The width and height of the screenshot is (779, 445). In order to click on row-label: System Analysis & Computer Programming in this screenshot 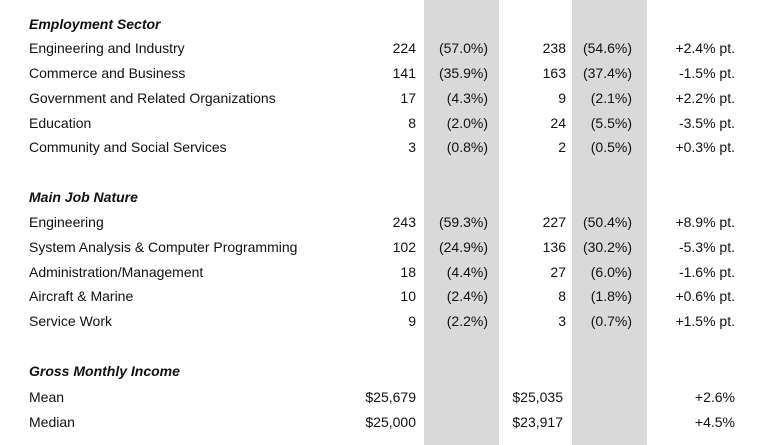, I will do `click(163, 247)`.